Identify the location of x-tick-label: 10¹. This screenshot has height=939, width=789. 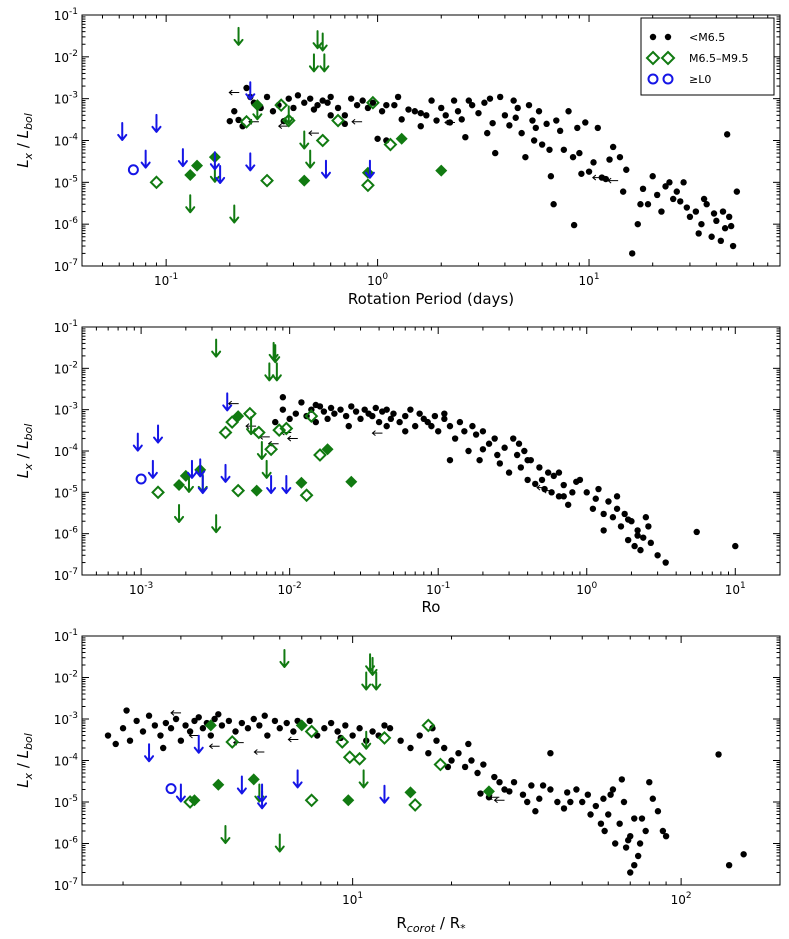
(735, 589).